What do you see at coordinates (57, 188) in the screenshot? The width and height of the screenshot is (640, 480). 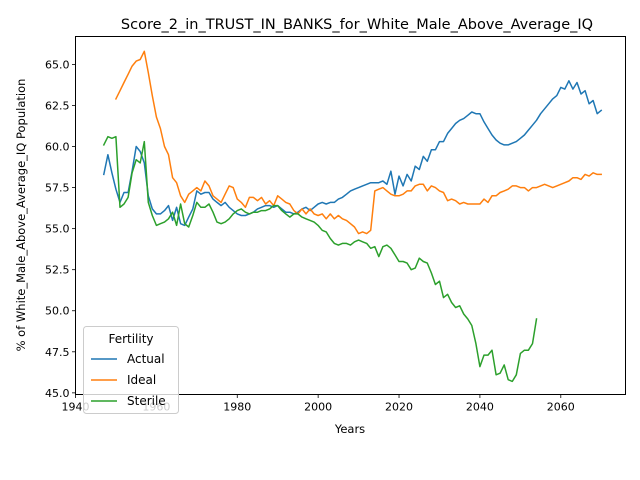 I see `y-tick-label: 57.5` at bounding box center [57, 188].